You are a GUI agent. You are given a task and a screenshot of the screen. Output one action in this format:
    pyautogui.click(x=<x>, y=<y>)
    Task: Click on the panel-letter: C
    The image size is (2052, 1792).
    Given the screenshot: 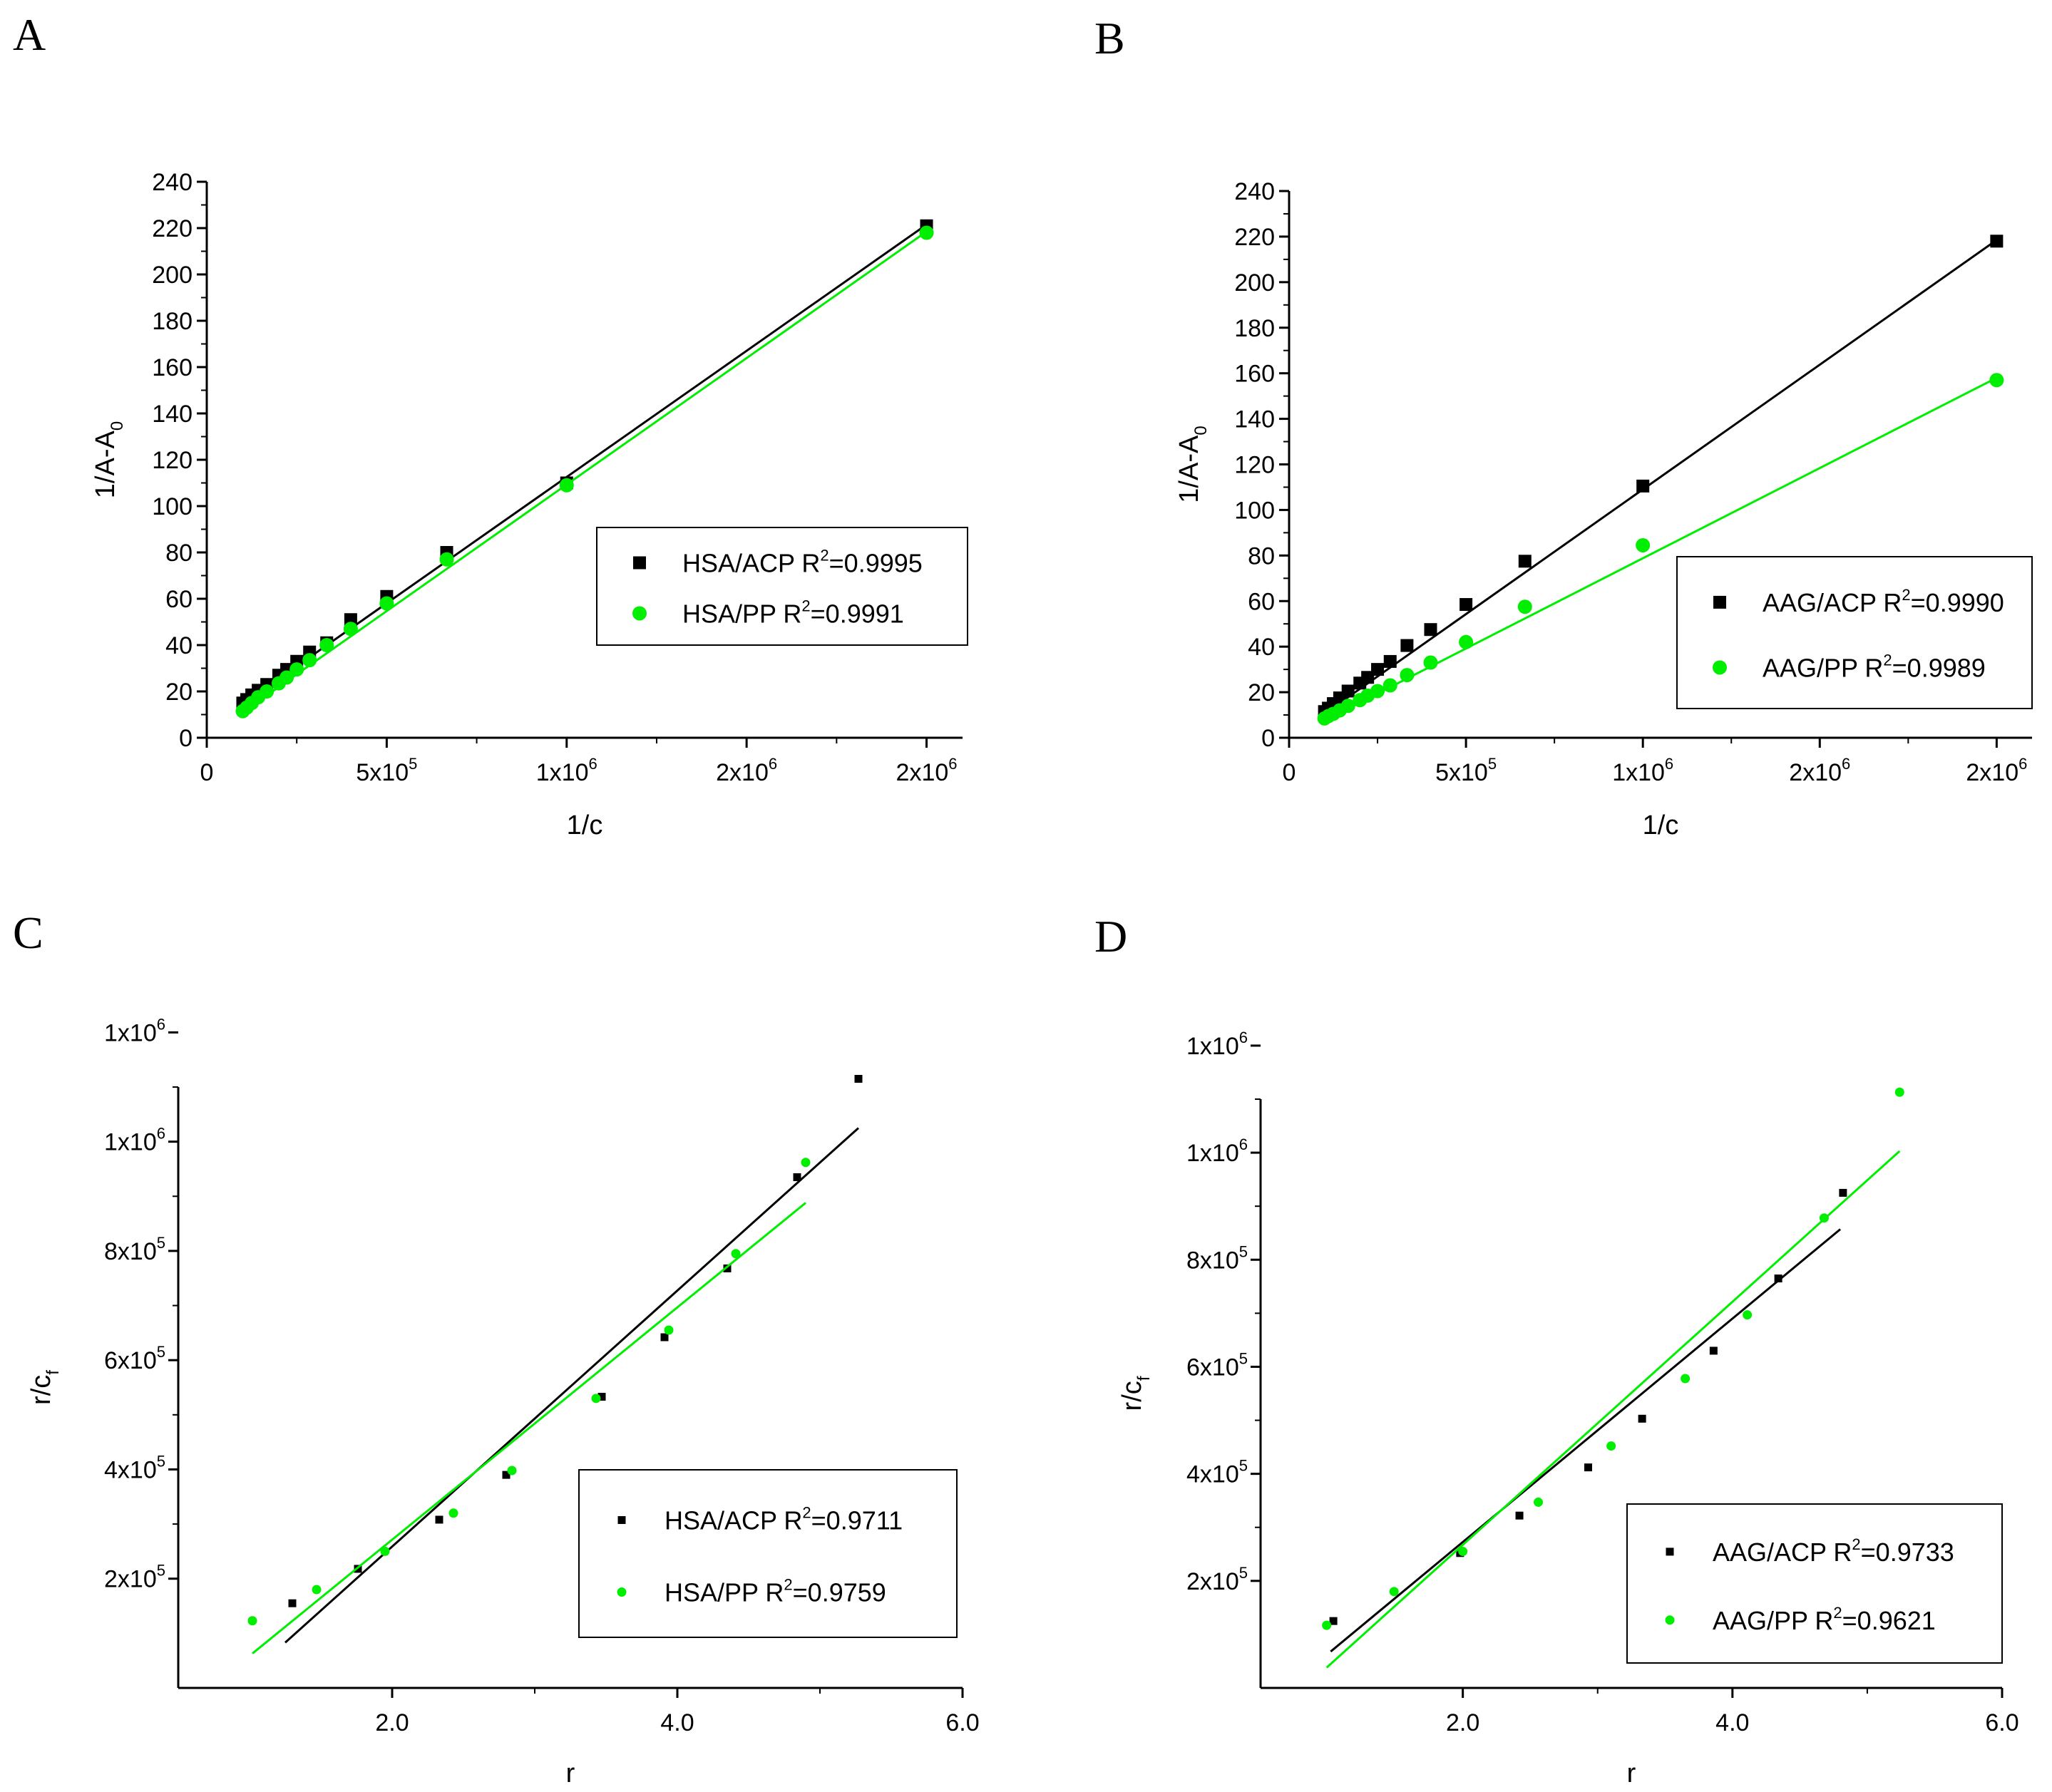 What is the action you would take?
    pyautogui.click(x=28, y=933)
    